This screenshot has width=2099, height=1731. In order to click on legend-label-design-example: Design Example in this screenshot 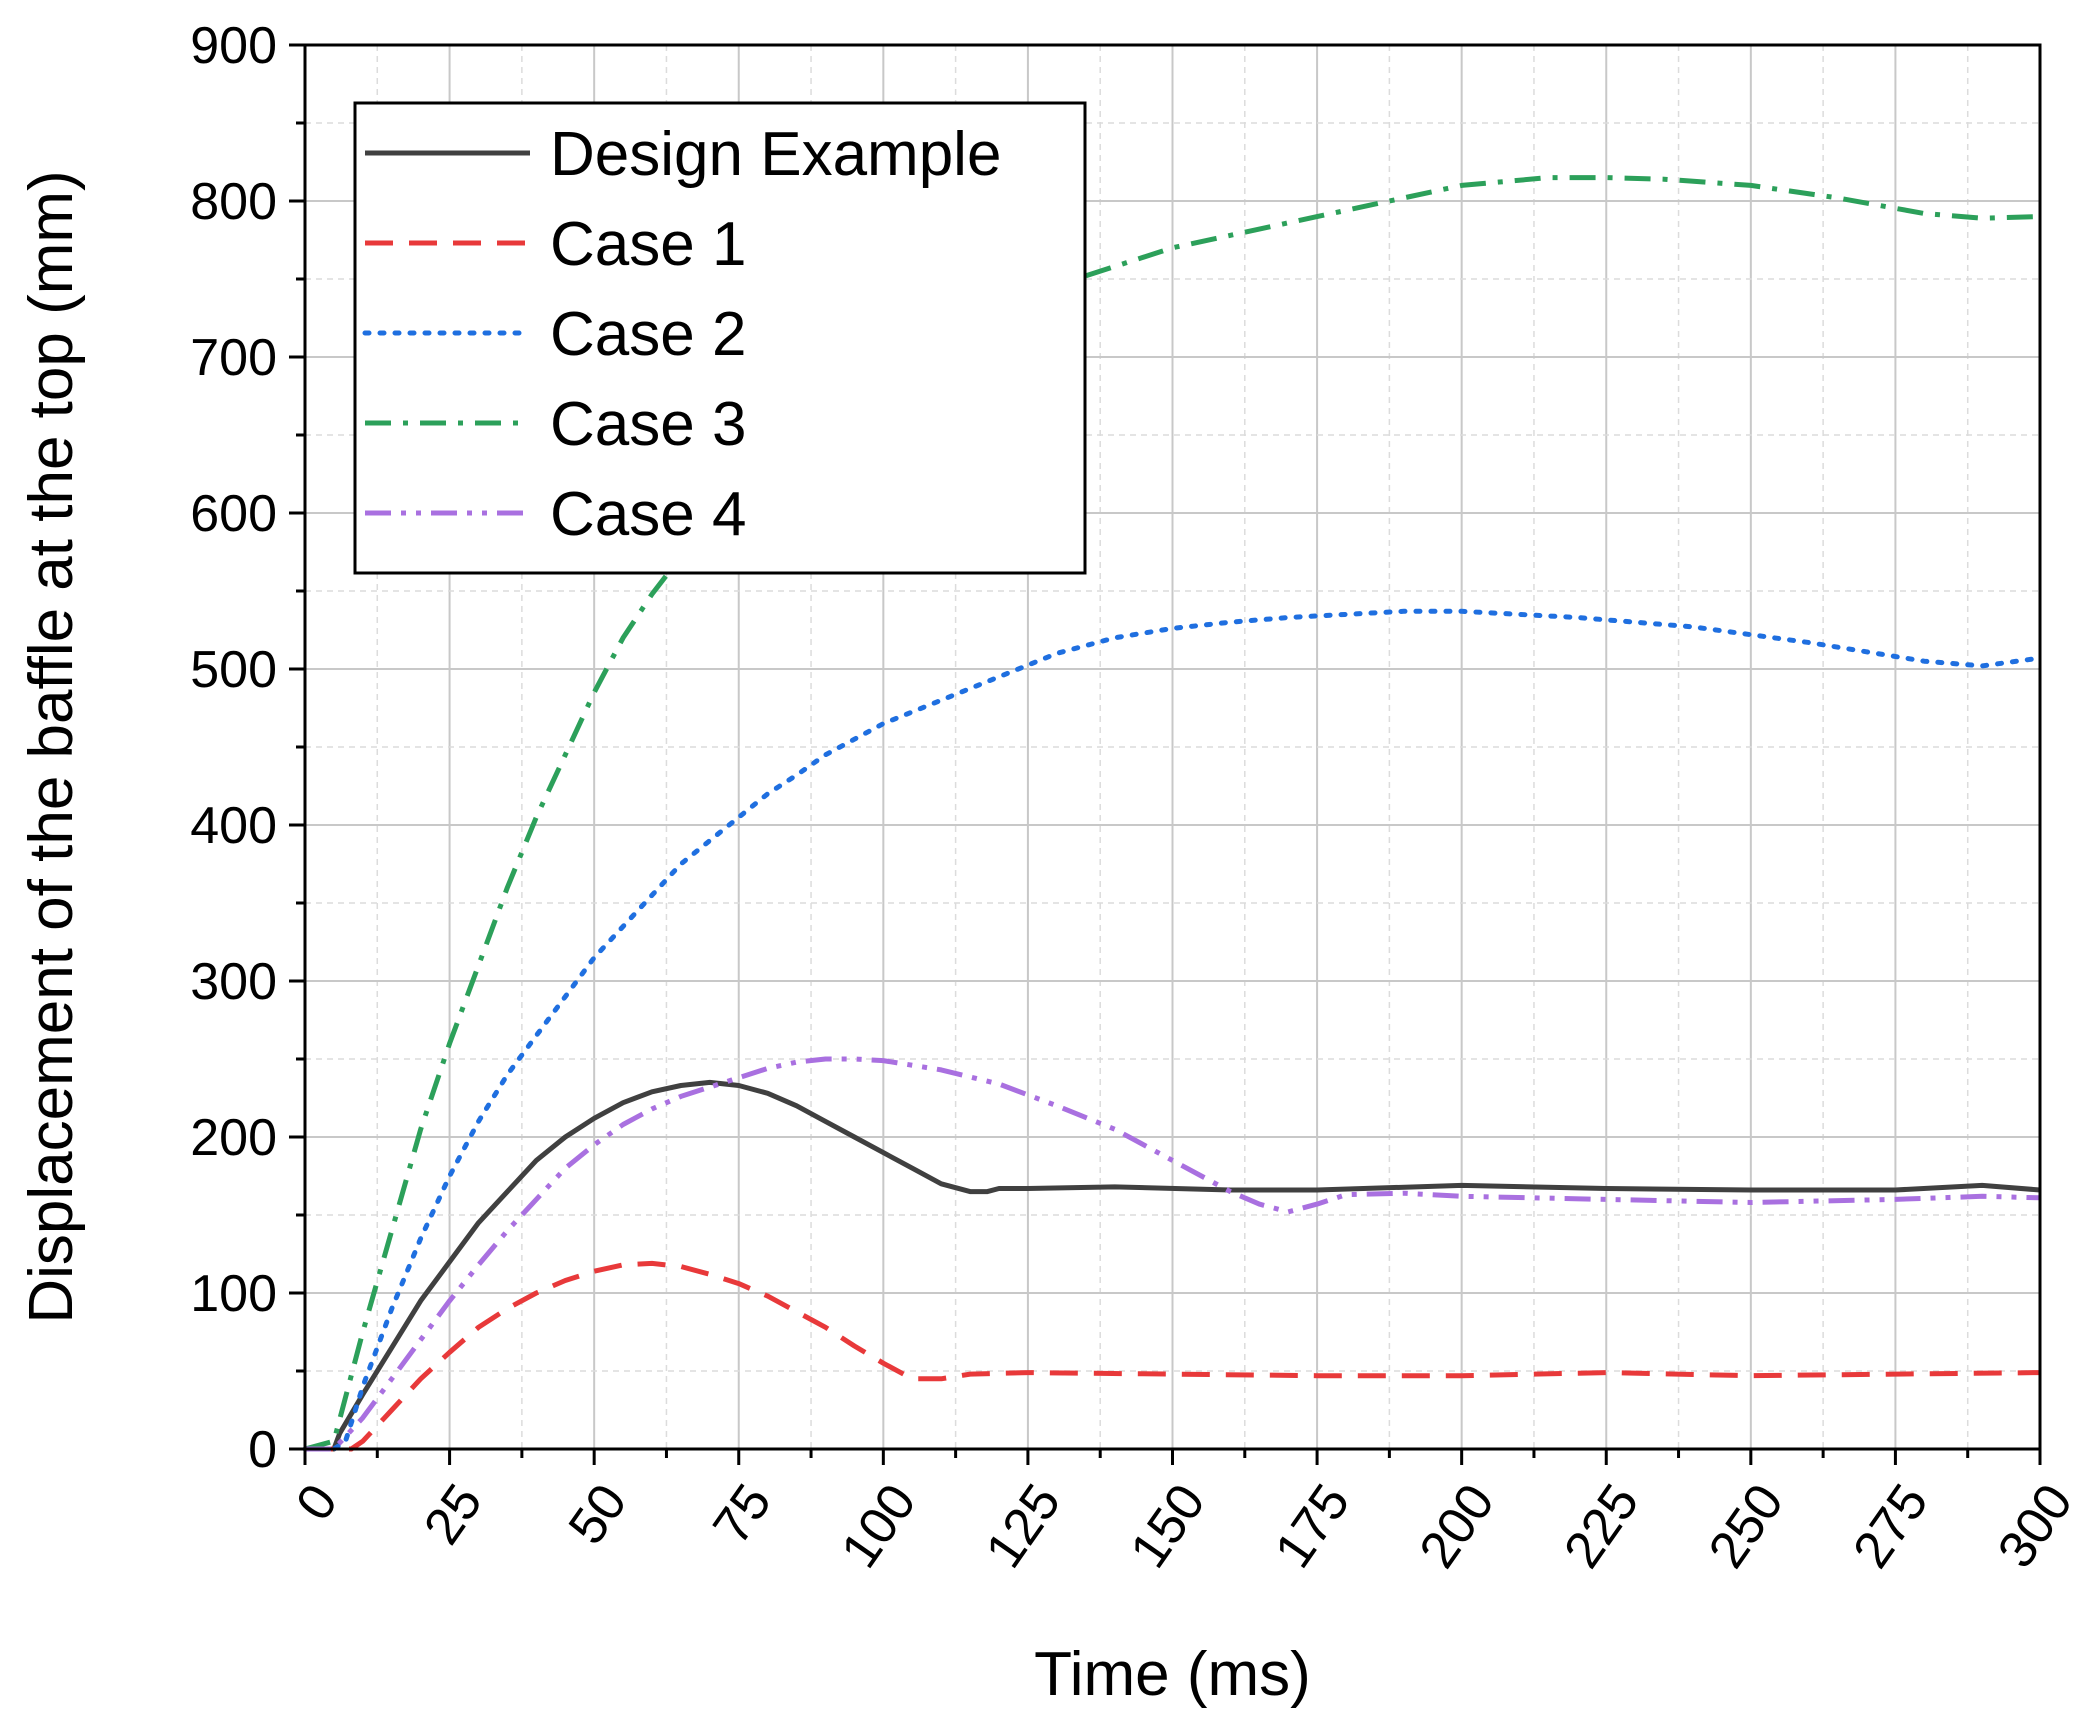, I will do `click(775, 154)`.